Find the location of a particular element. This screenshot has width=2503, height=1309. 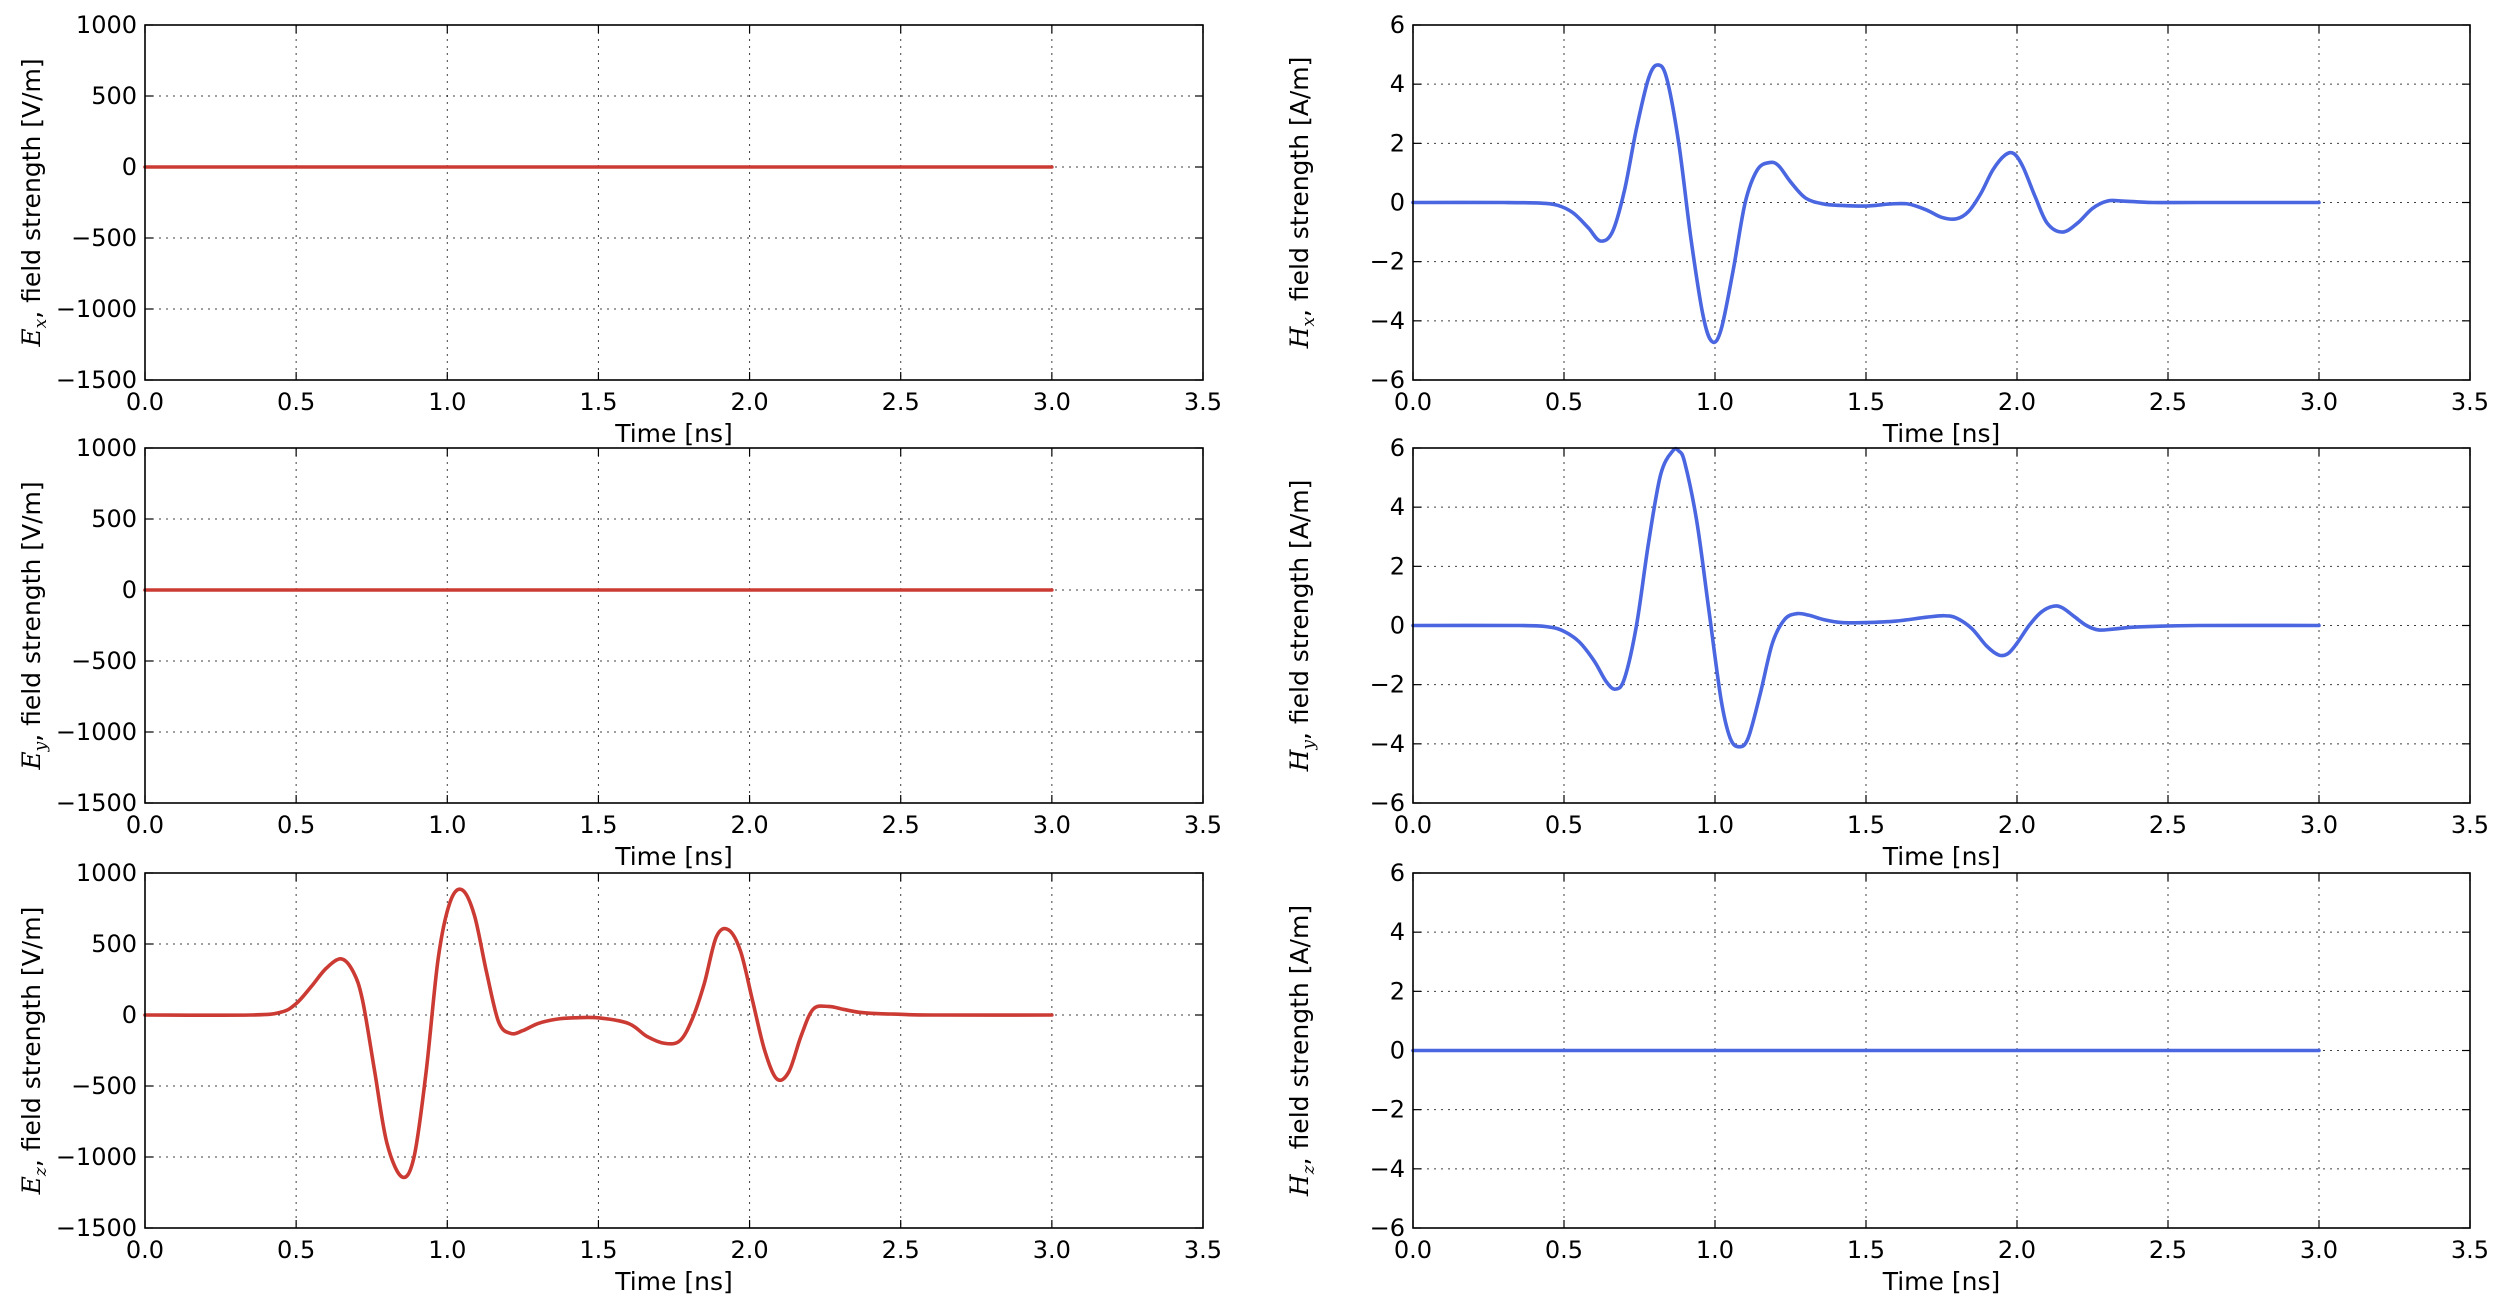

series-line-hy is located at coordinates (1866, 597).